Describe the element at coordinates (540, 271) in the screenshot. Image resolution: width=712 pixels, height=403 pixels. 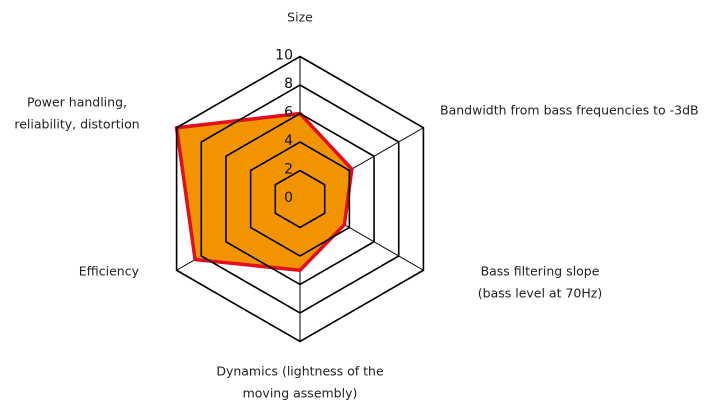
I see `axis-label: Bass filtering slope` at that location.